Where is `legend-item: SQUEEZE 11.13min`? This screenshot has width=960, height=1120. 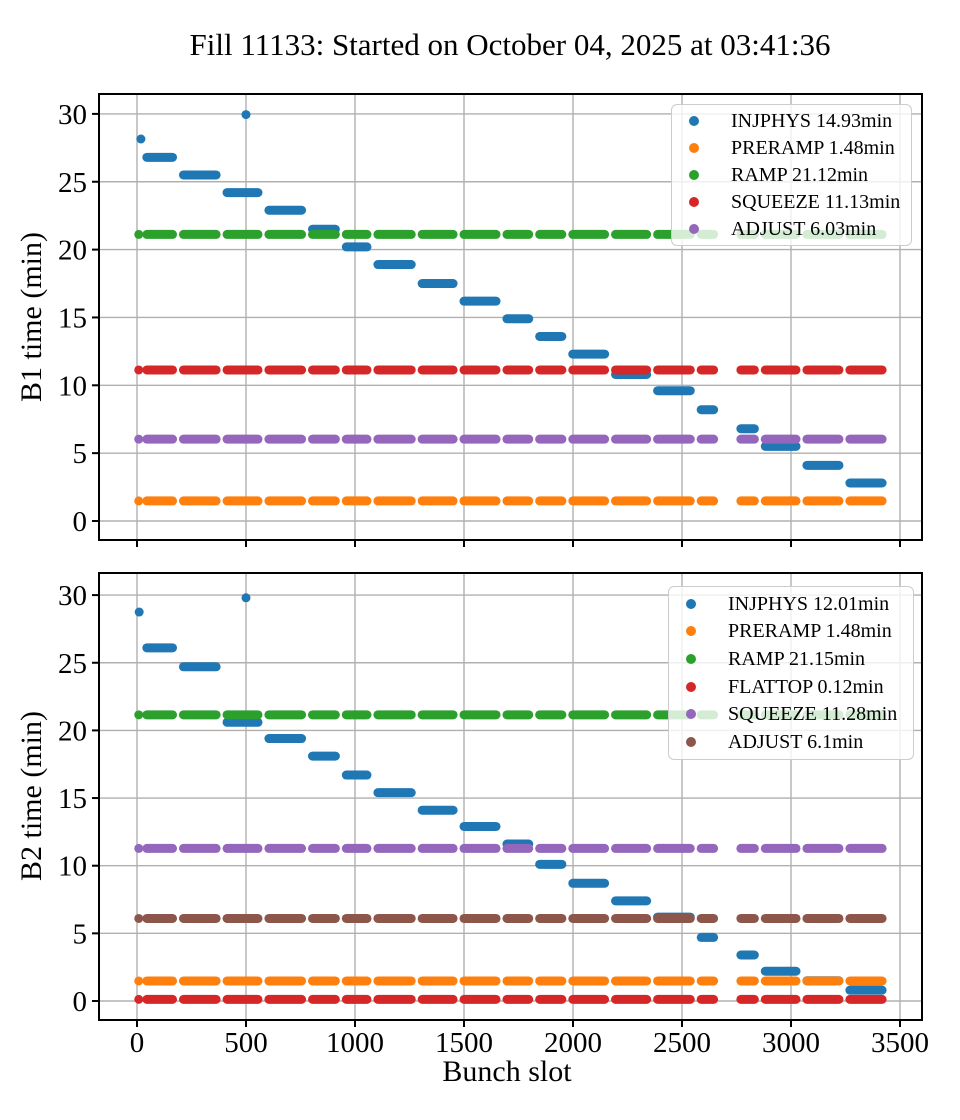
legend-item: SQUEEZE 11.13min is located at coordinates (797, 202).